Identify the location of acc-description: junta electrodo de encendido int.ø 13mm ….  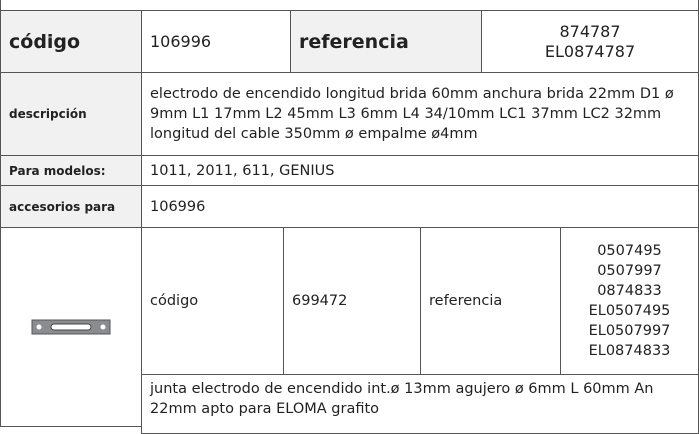
(420, 404).